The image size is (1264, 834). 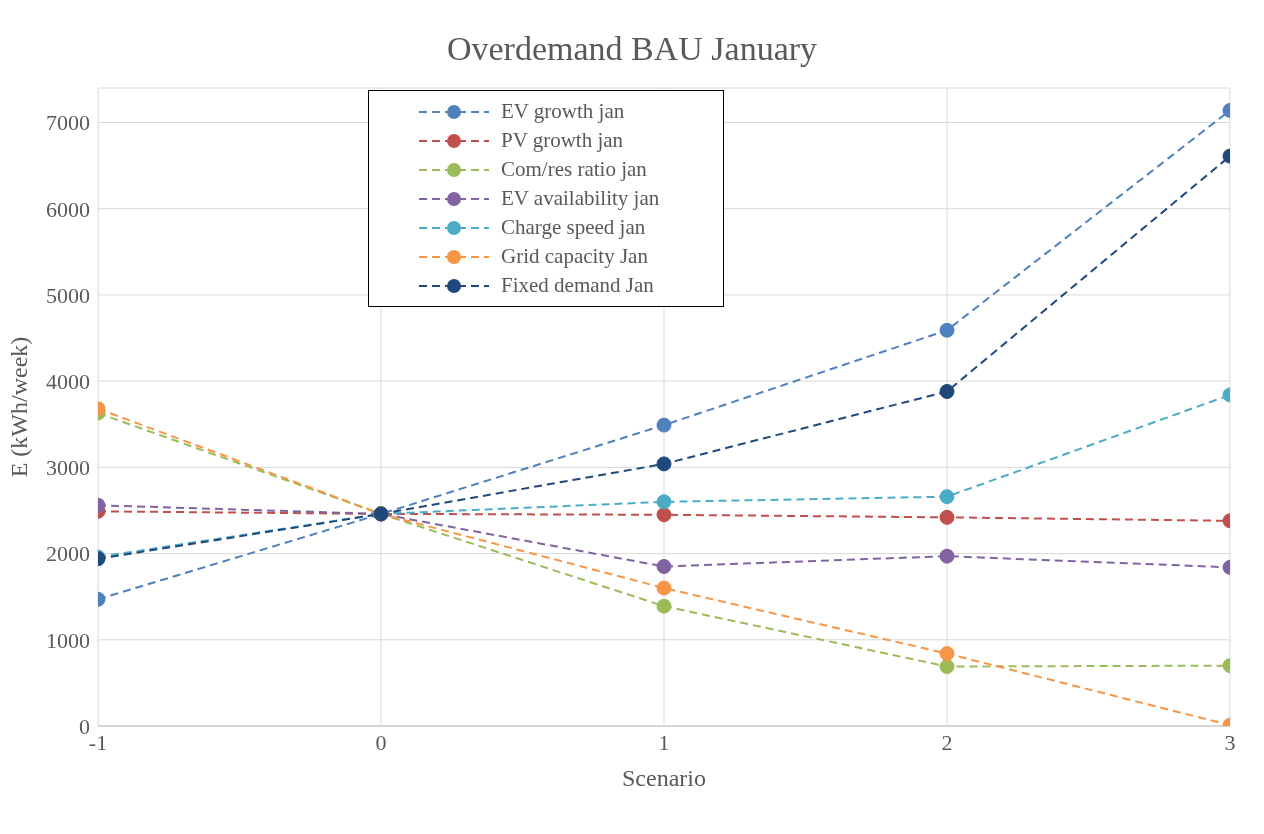 What do you see at coordinates (573, 227) in the screenshot?
I see `legend-label: Charge speed jan` at bounding box center [573, 227].